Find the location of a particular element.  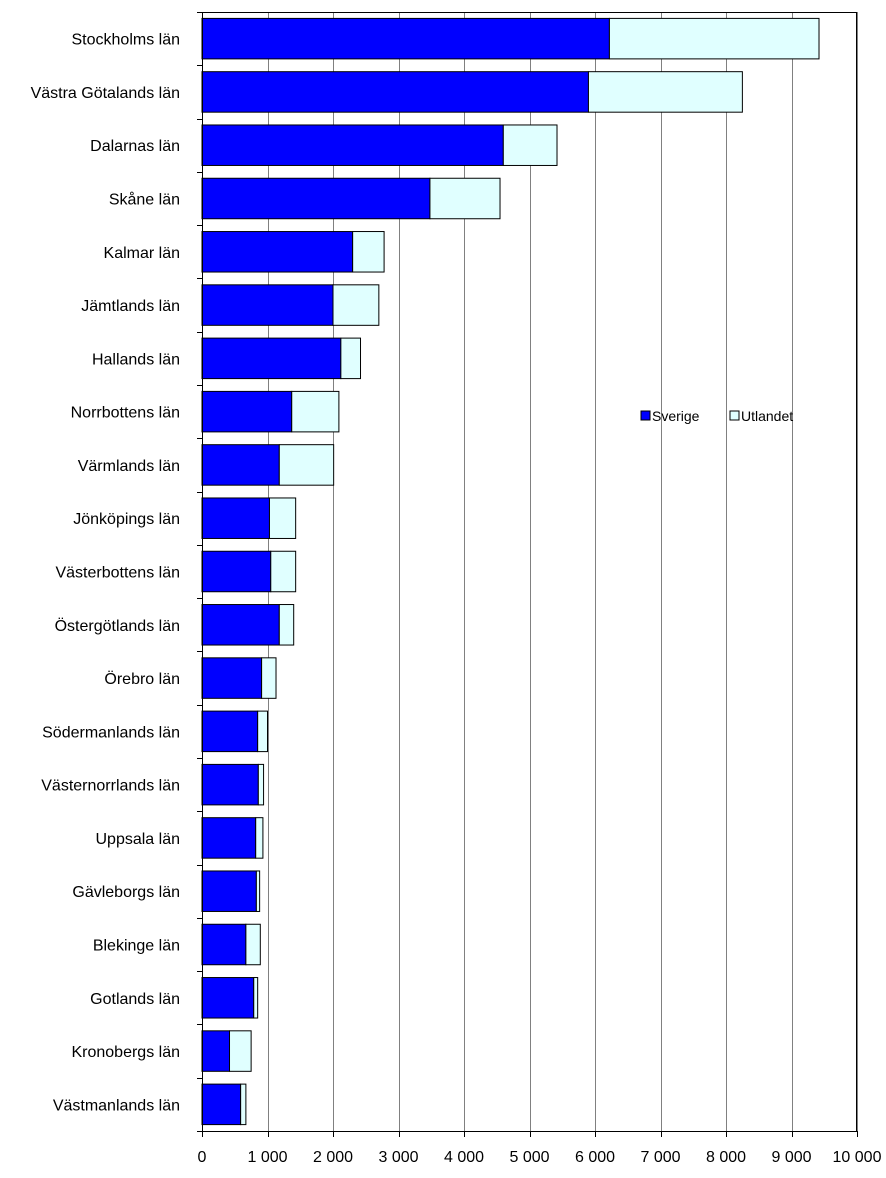

category-label: Uppsala län is located at coordinates (138, 839).